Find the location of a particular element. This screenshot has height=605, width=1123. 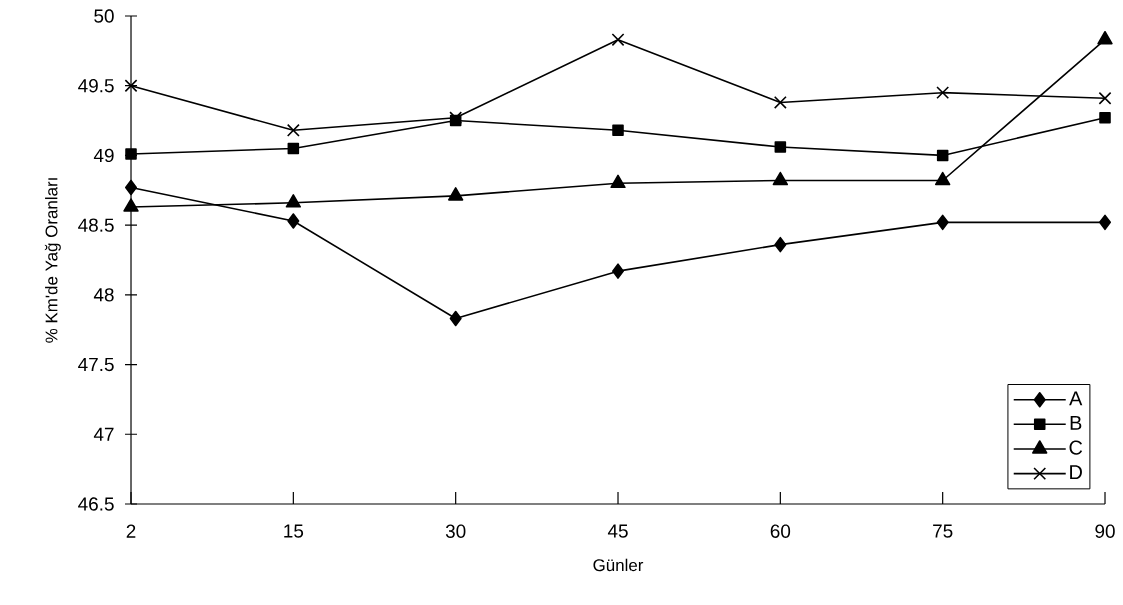

legend-label: B is located at coordinates (1076, 423).